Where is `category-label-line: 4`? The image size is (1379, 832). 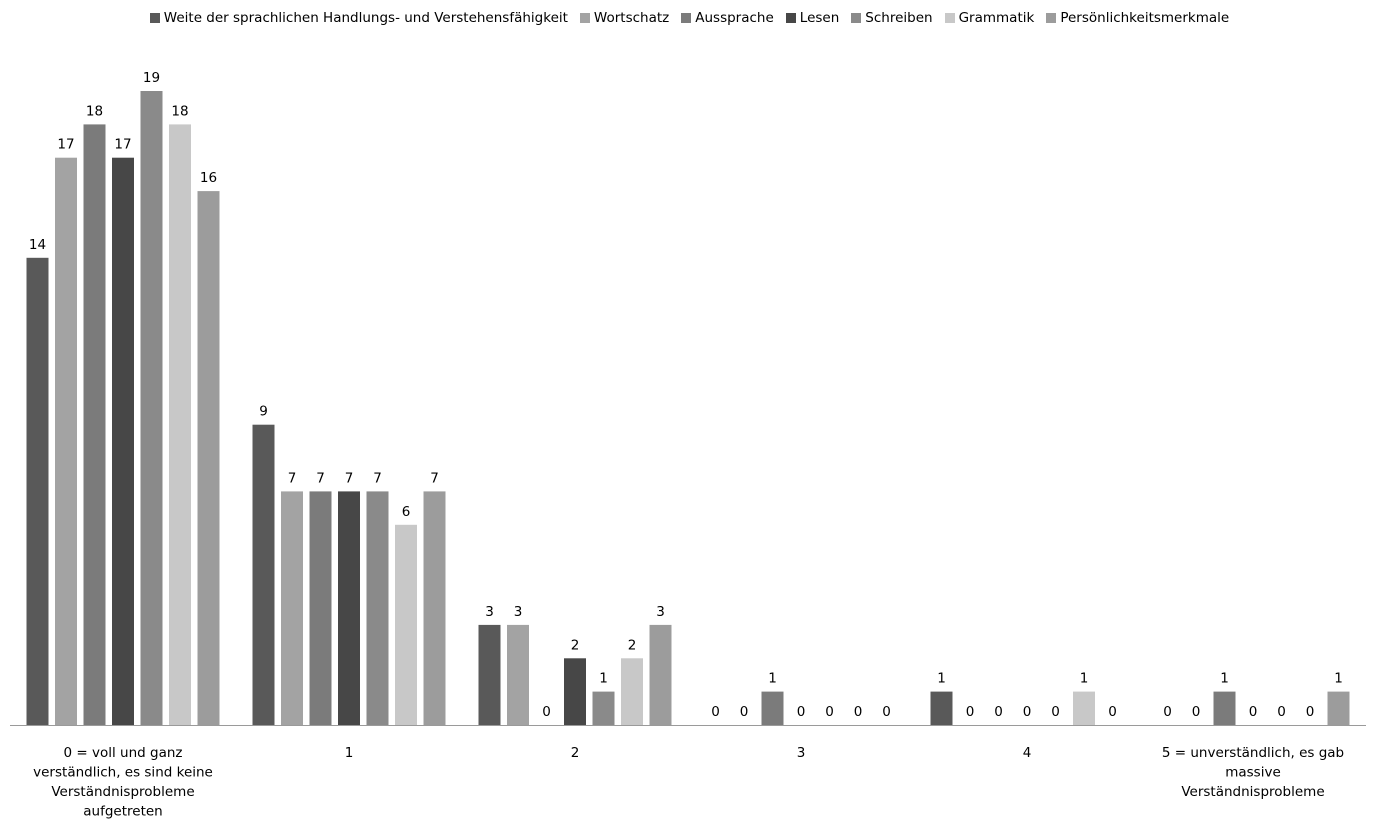
category-label-line: 4 is located at coordinates (1027, 753).